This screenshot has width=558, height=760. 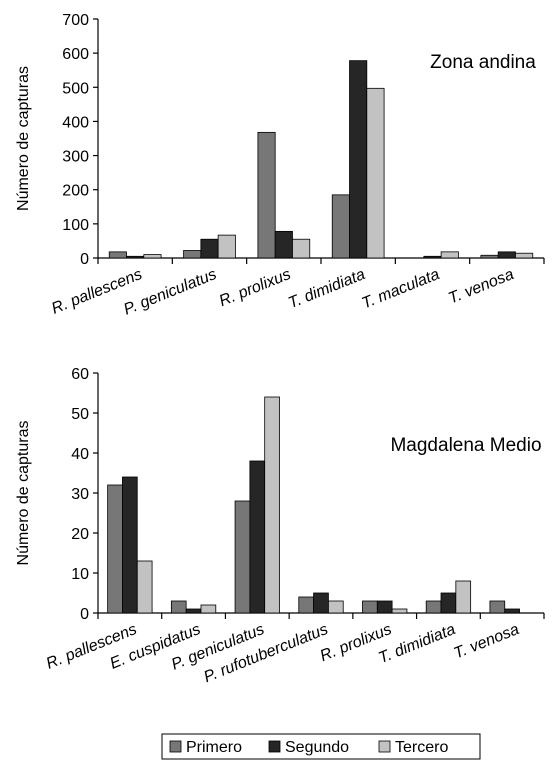 I want to click on y-tick-label: 60, so click(x=80, y=374).